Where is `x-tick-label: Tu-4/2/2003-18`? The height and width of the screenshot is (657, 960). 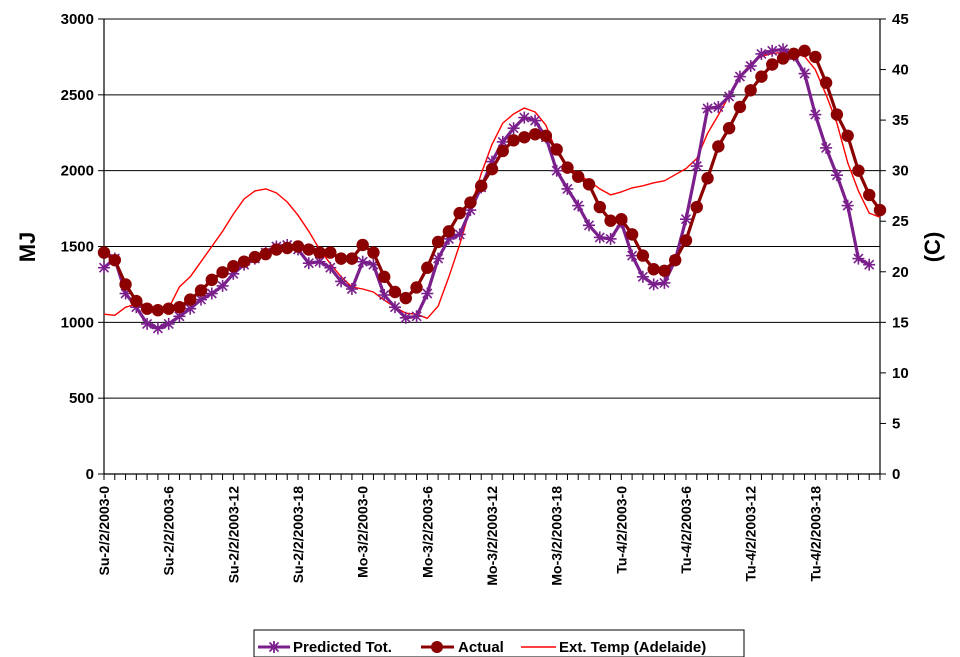 x-tick-label: Tu-4/2/2003-18 is located at coordinates (815, 534).